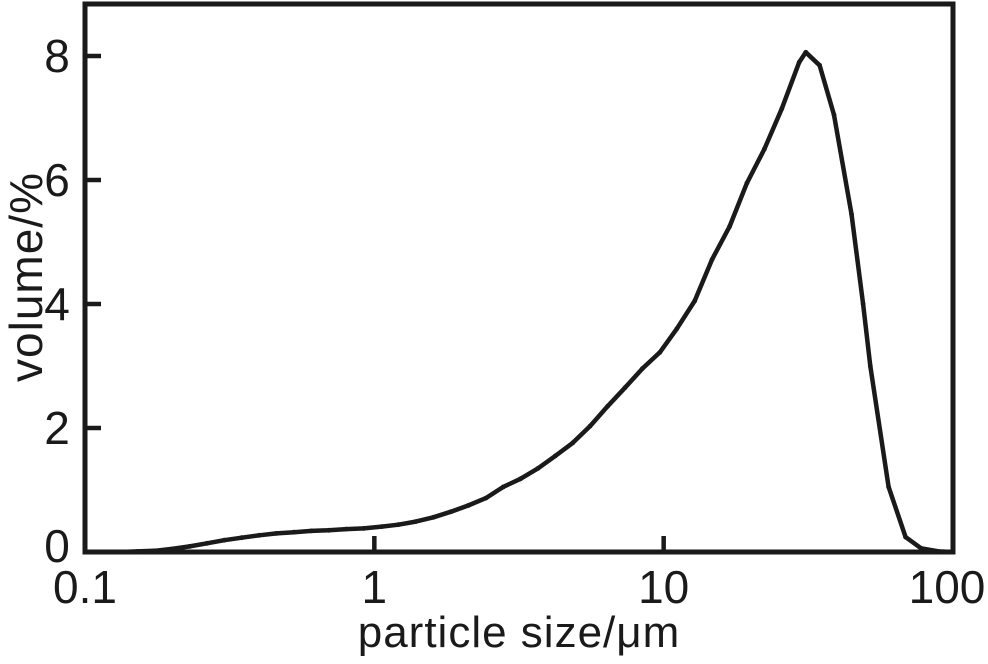 This screenshot has height=664, width=988. Describe the element at coordinates (375, 587) in the screenshot. I see `x-tick-label: 1` at that location.